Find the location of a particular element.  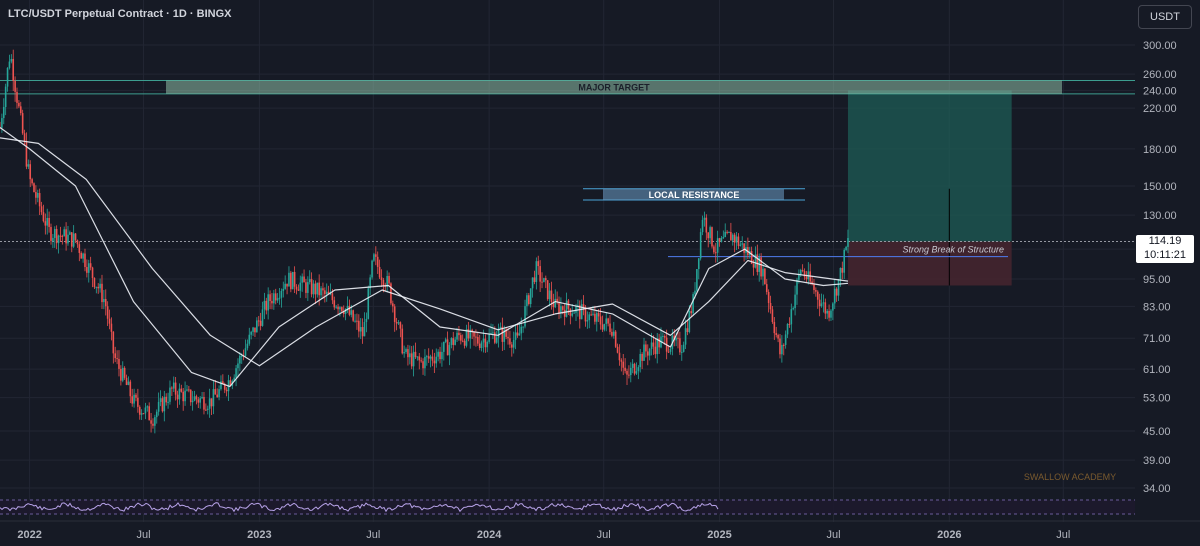

last-price-value: 114.19 is located at coordinates (1165, 241).